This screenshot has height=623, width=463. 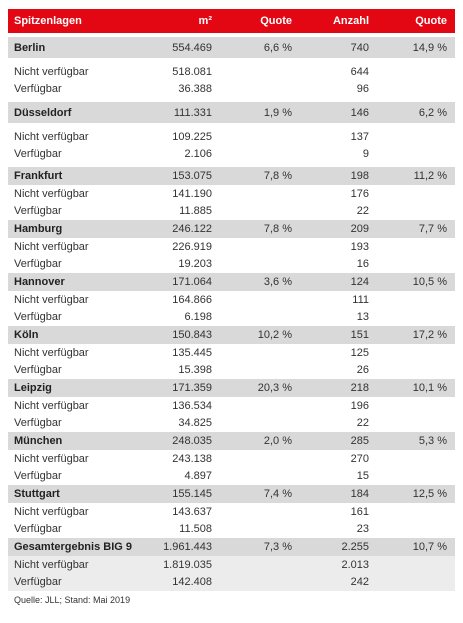 What do you see at coordinates (198, 153) in the screenshot?
I see `cell-m2: 2.106` at bounding box center [198, 153].